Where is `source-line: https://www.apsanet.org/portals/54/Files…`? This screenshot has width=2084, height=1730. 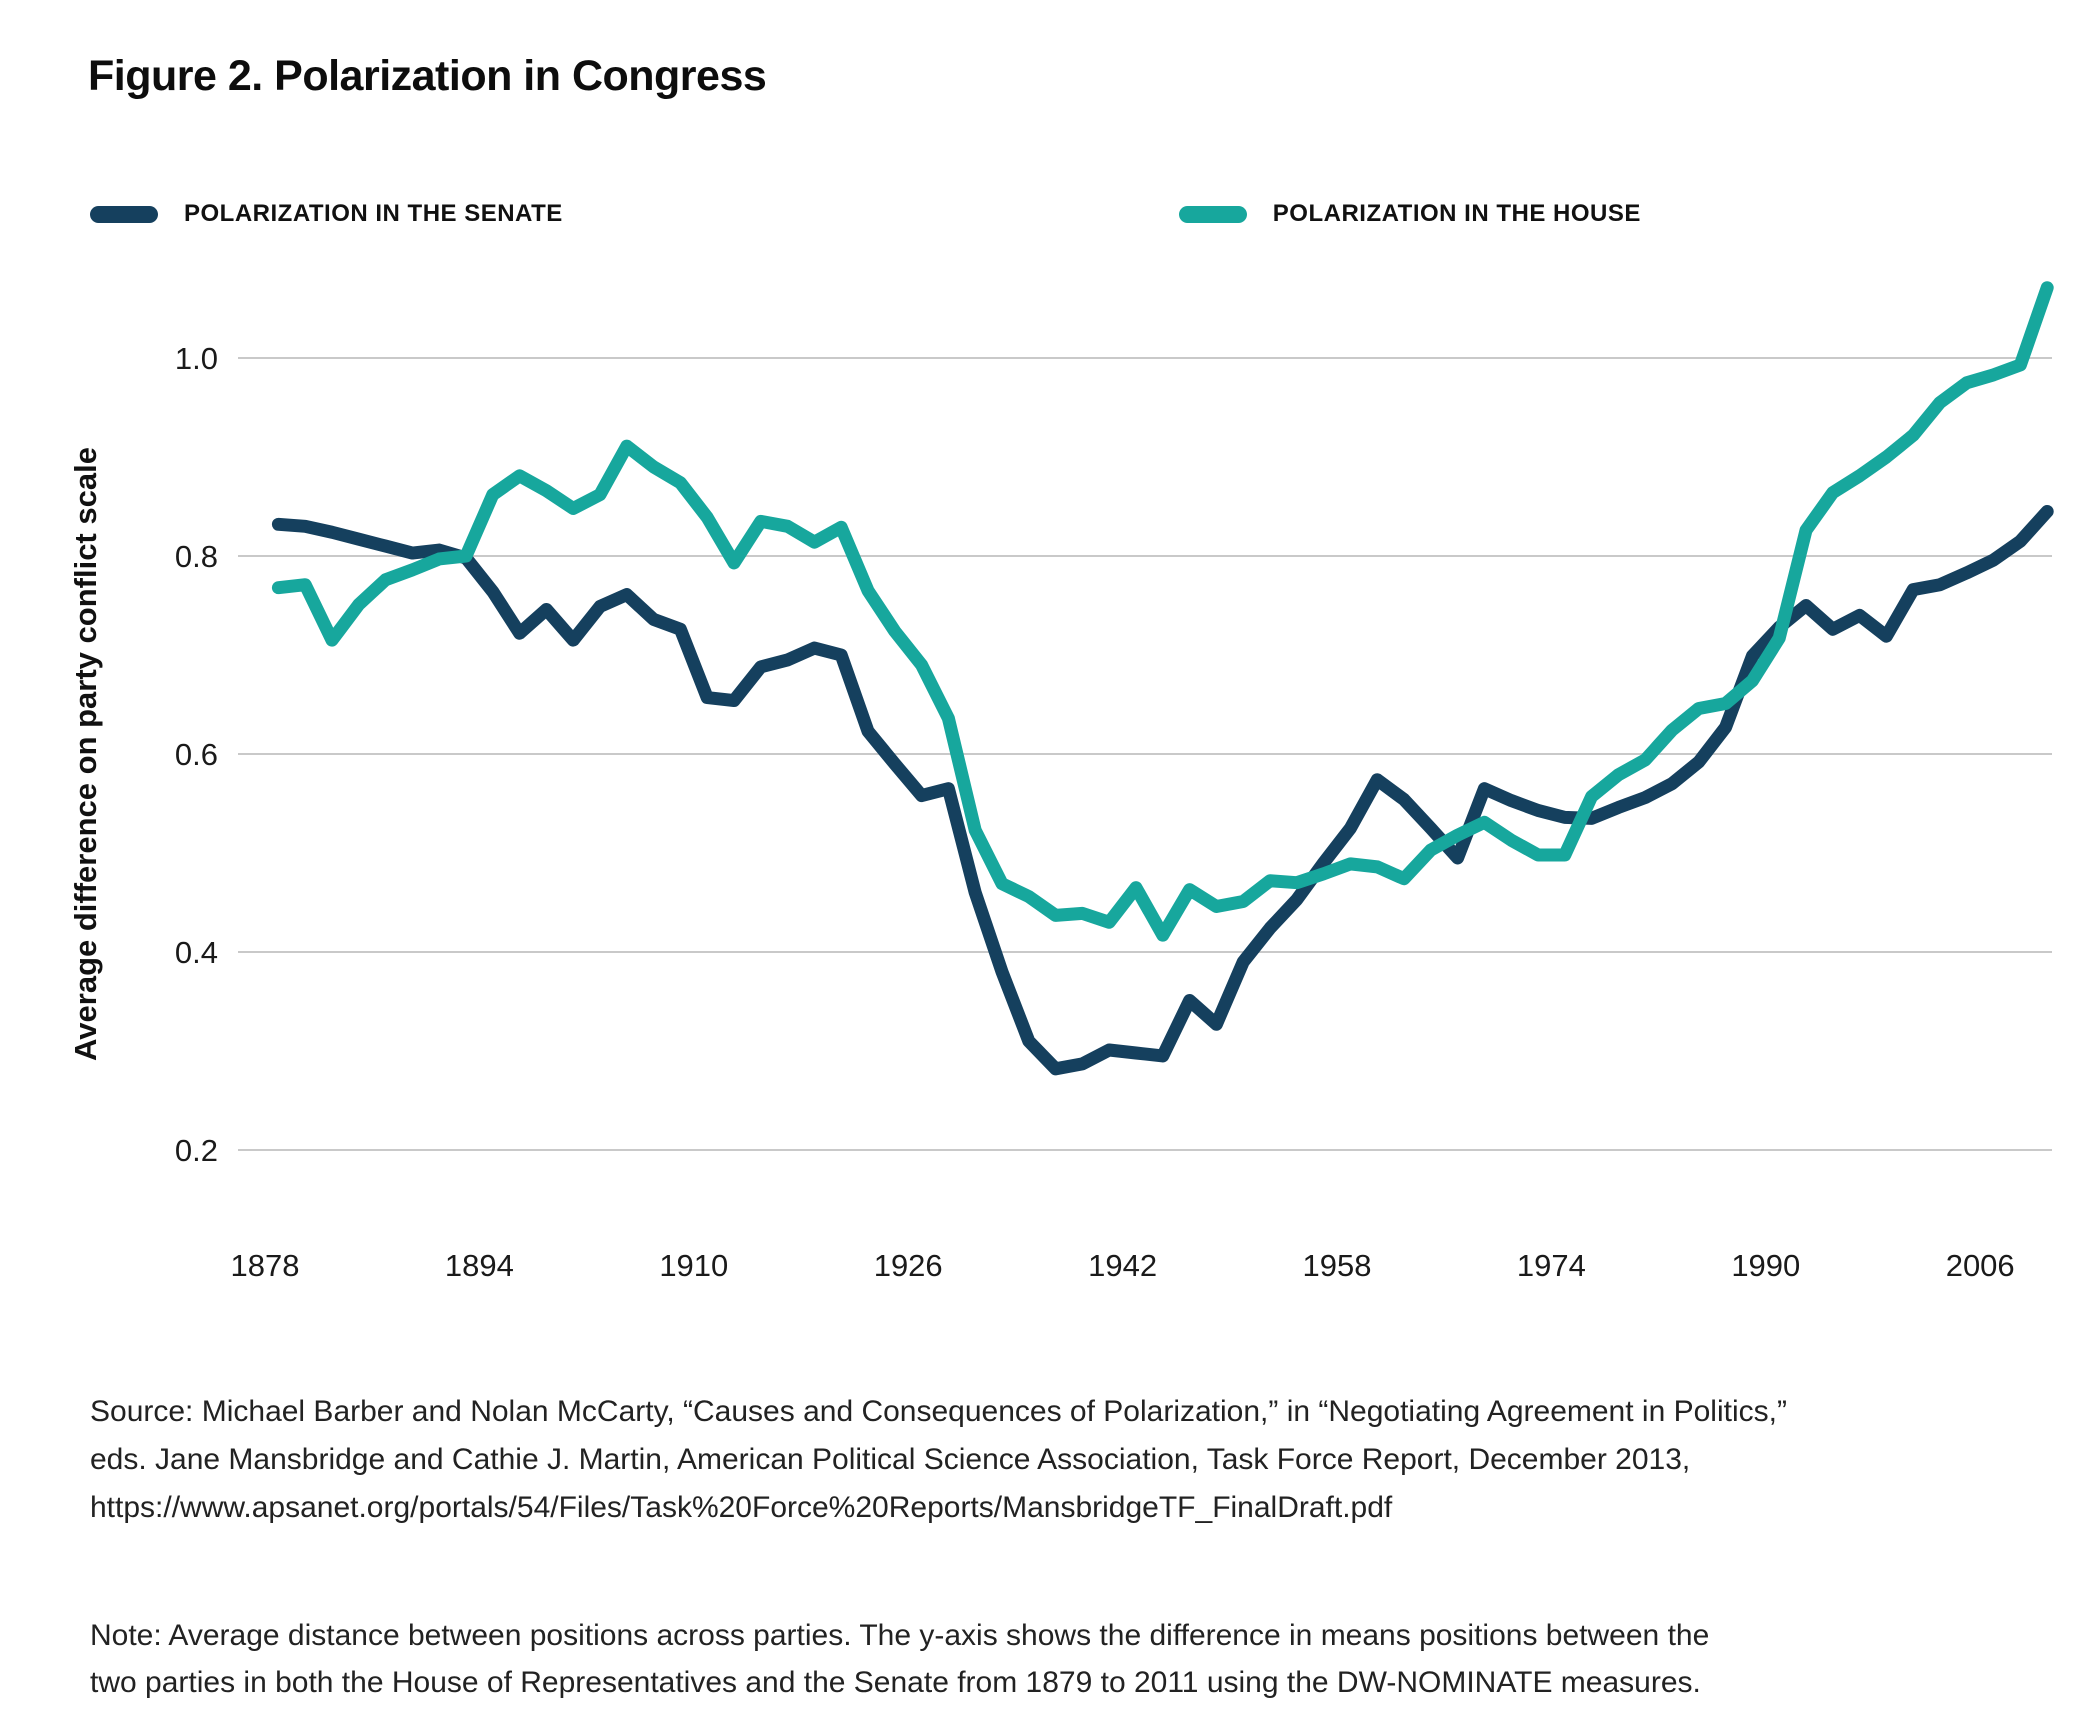
source-line: https://www.apsanet.org/portals/54/Files… is located at coordinates (741, 1507).